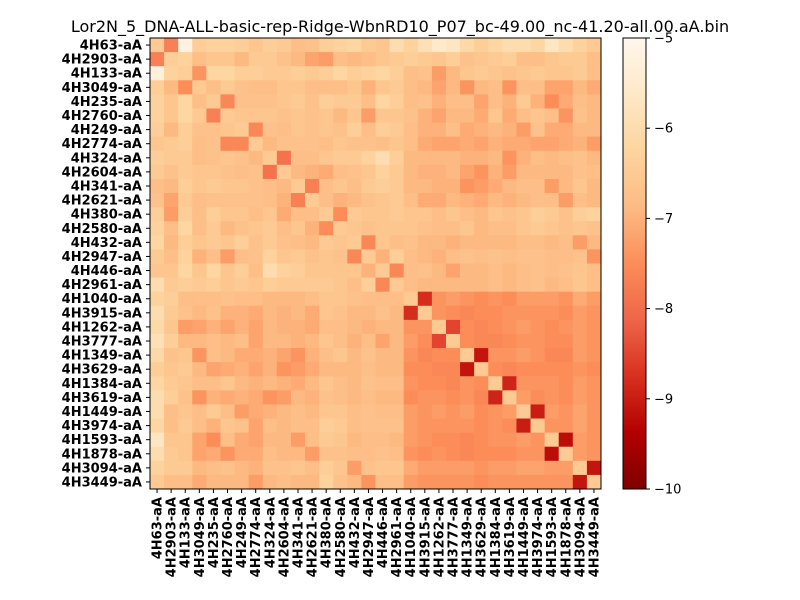  What do you see at coordinates (102, 327) in the screenshot?
I see `y-tick-label: 4H1262-aA` at bounding box center [102, 327].